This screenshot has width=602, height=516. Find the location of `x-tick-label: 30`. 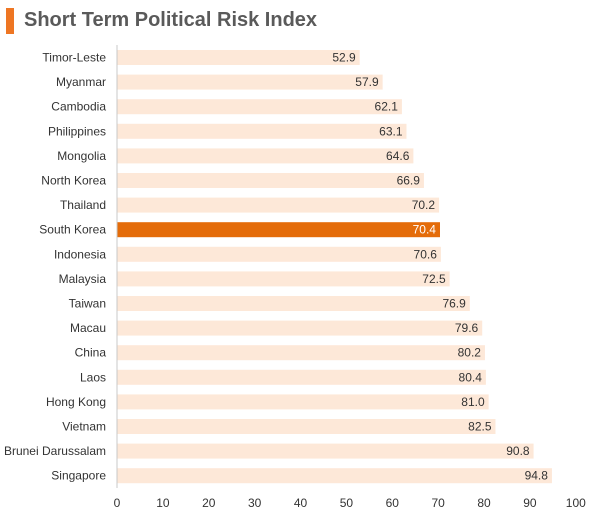

x-tick-label: 30 is located at coordinates (255, 503).